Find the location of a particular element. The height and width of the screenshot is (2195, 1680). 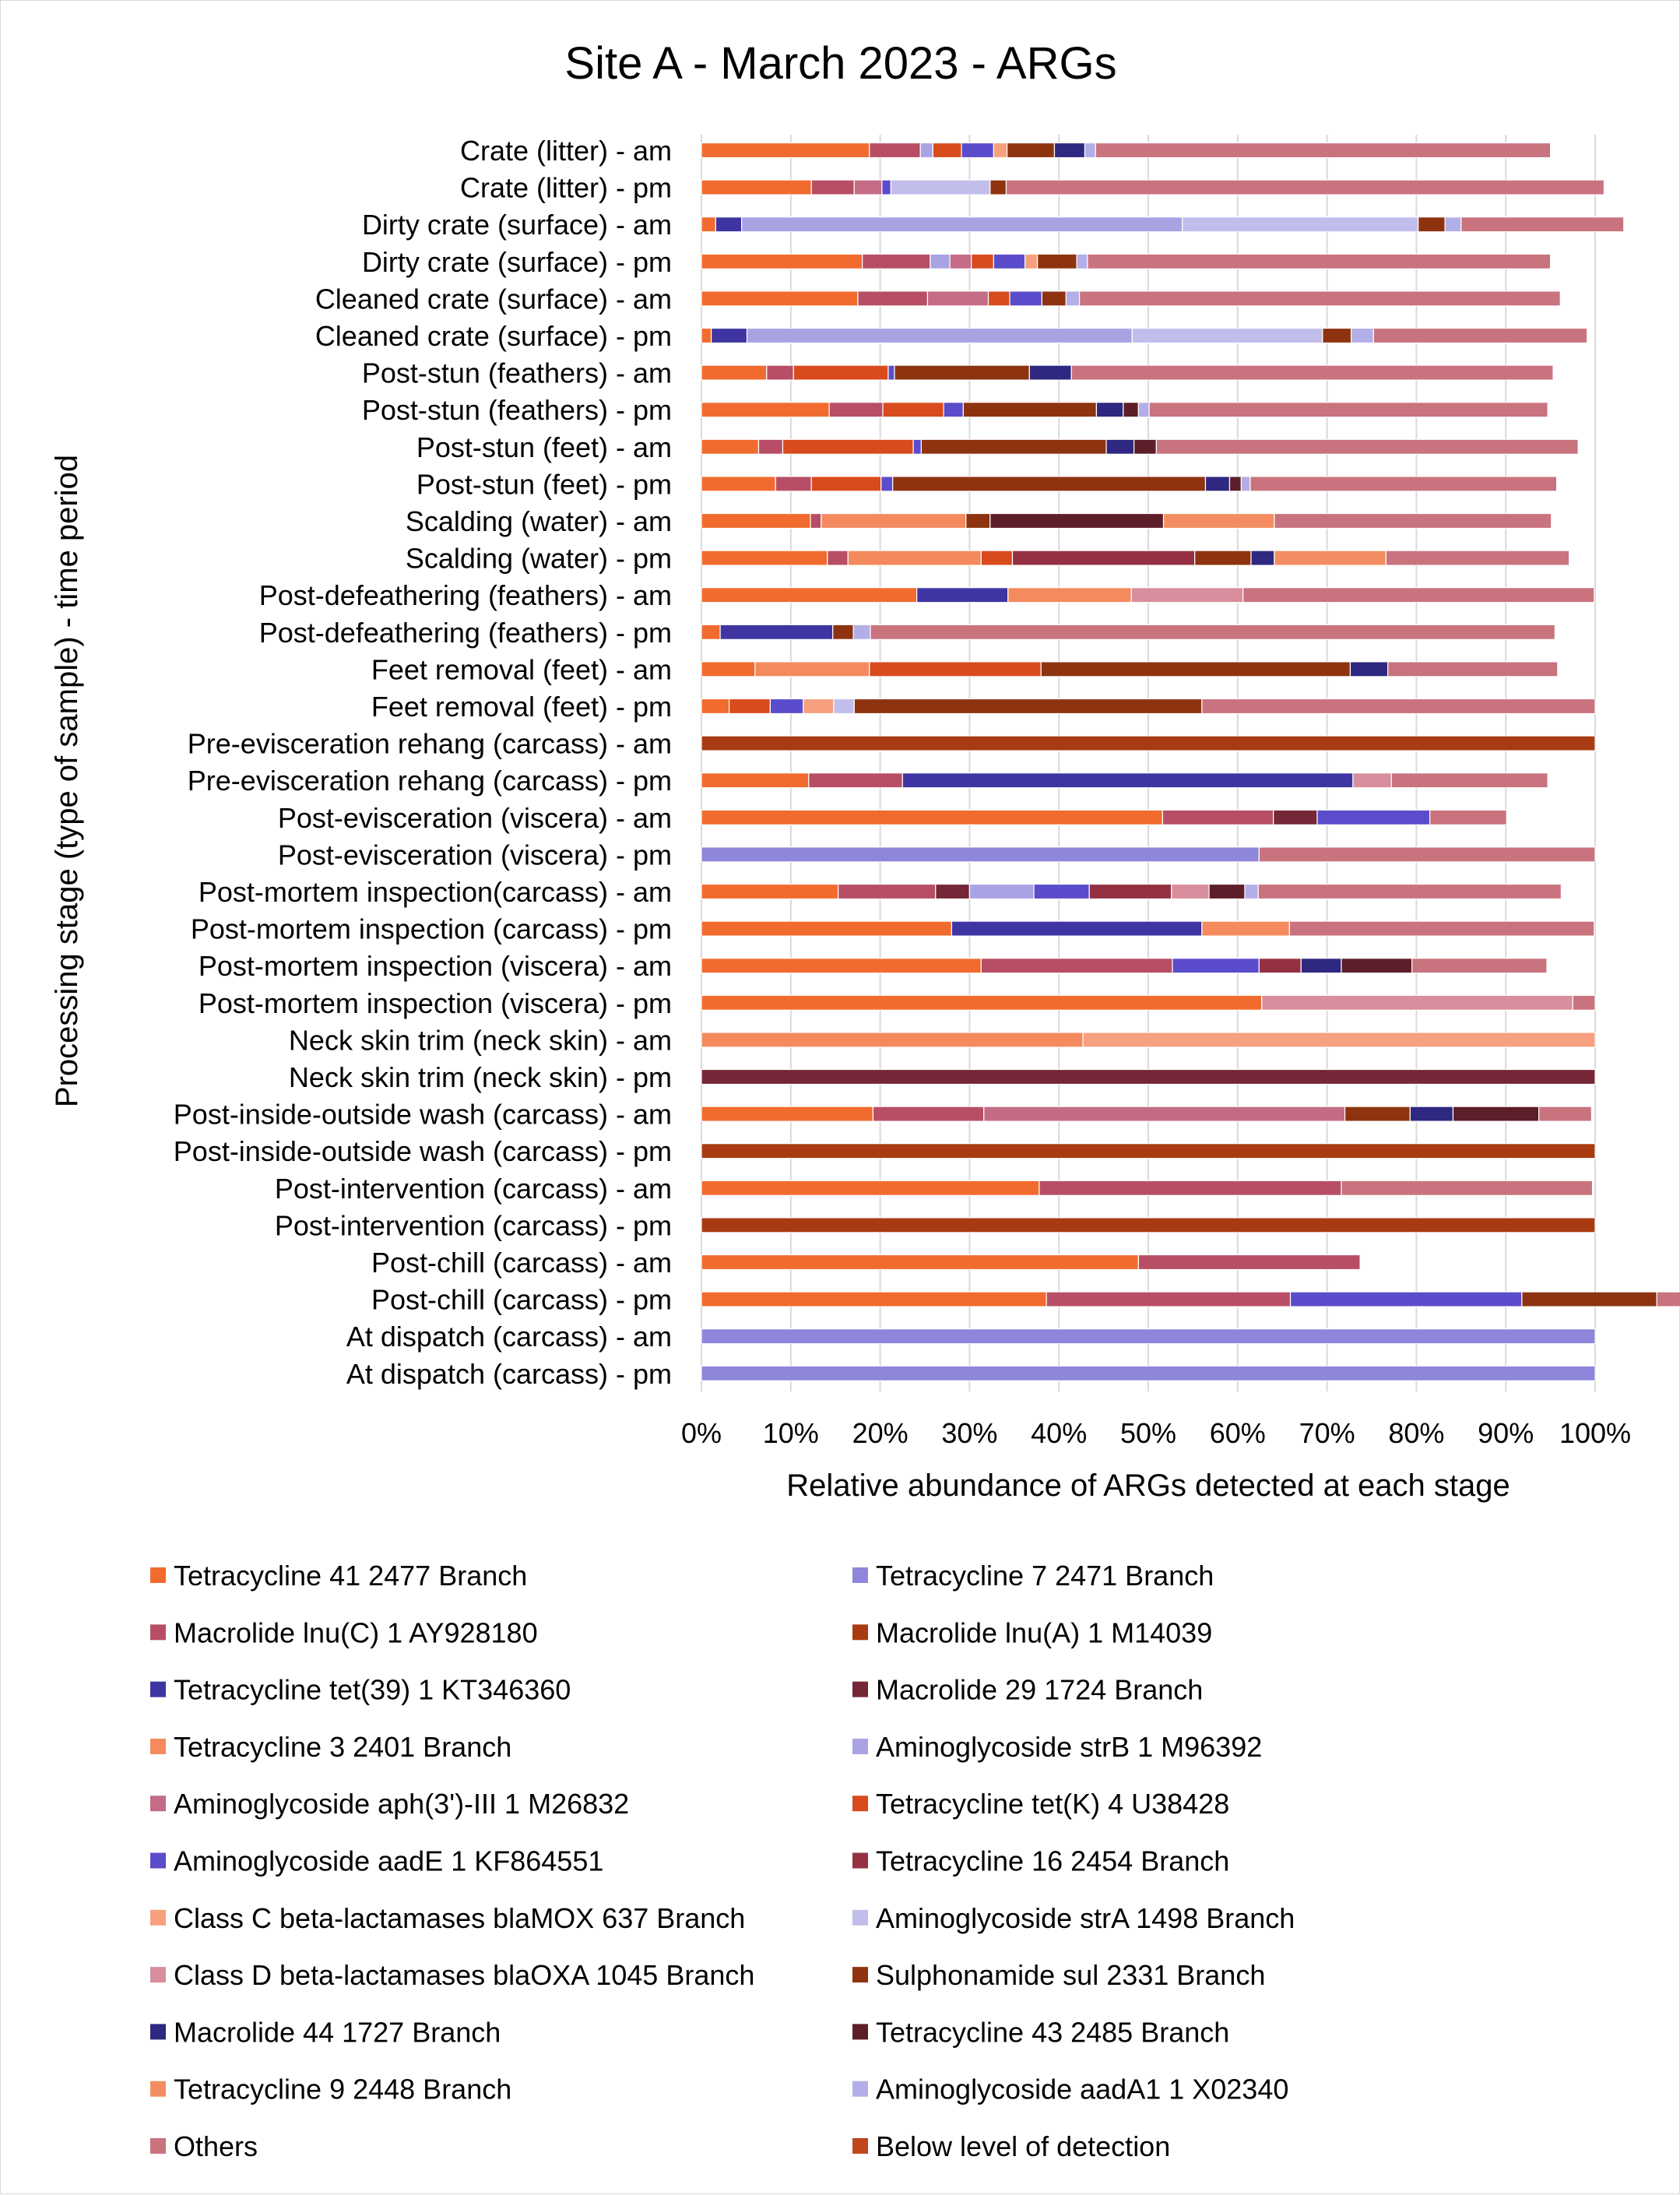

chart-title: Site A - March 2023 - ARGs is located at coordinates (840, 64).